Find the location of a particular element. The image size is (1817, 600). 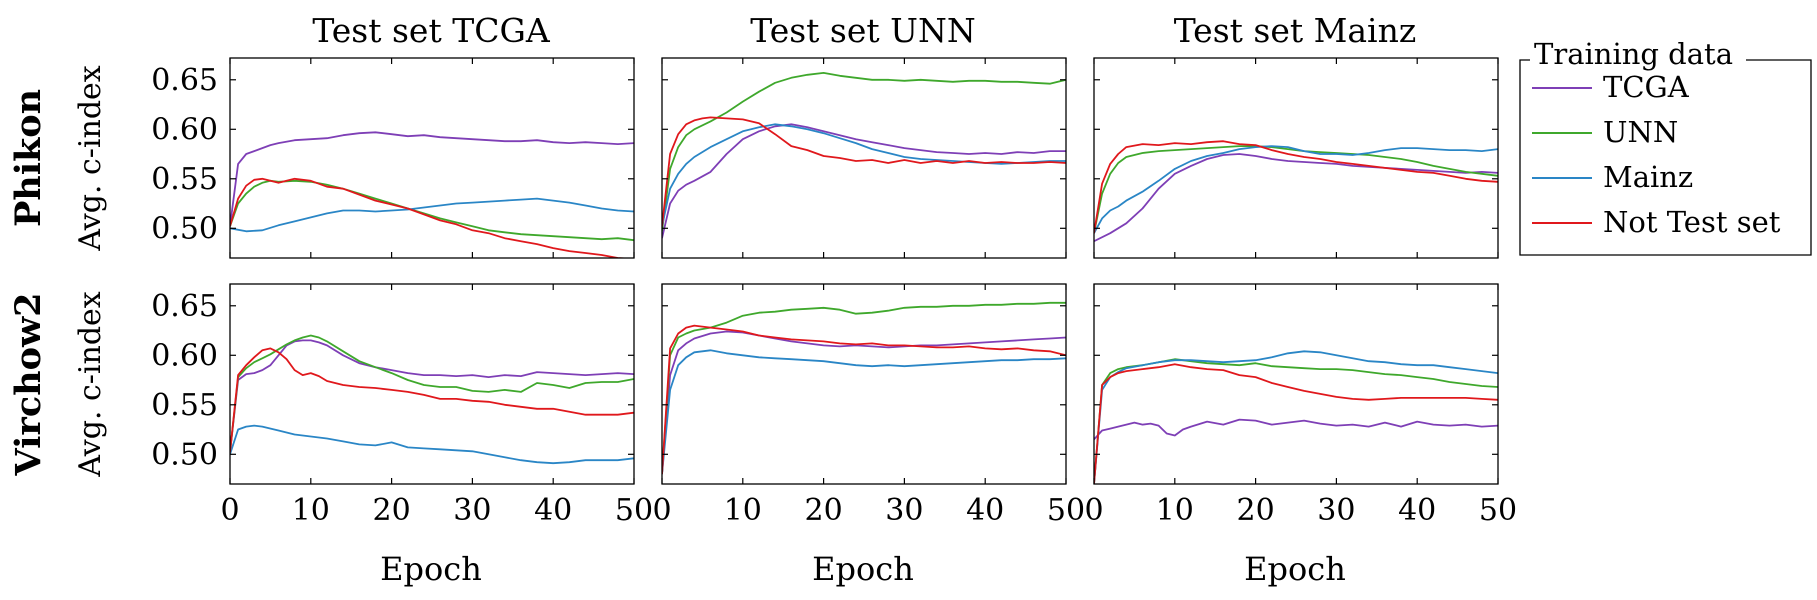

x-axis-label-col2: Epoch is located at coordinates (863, 569).